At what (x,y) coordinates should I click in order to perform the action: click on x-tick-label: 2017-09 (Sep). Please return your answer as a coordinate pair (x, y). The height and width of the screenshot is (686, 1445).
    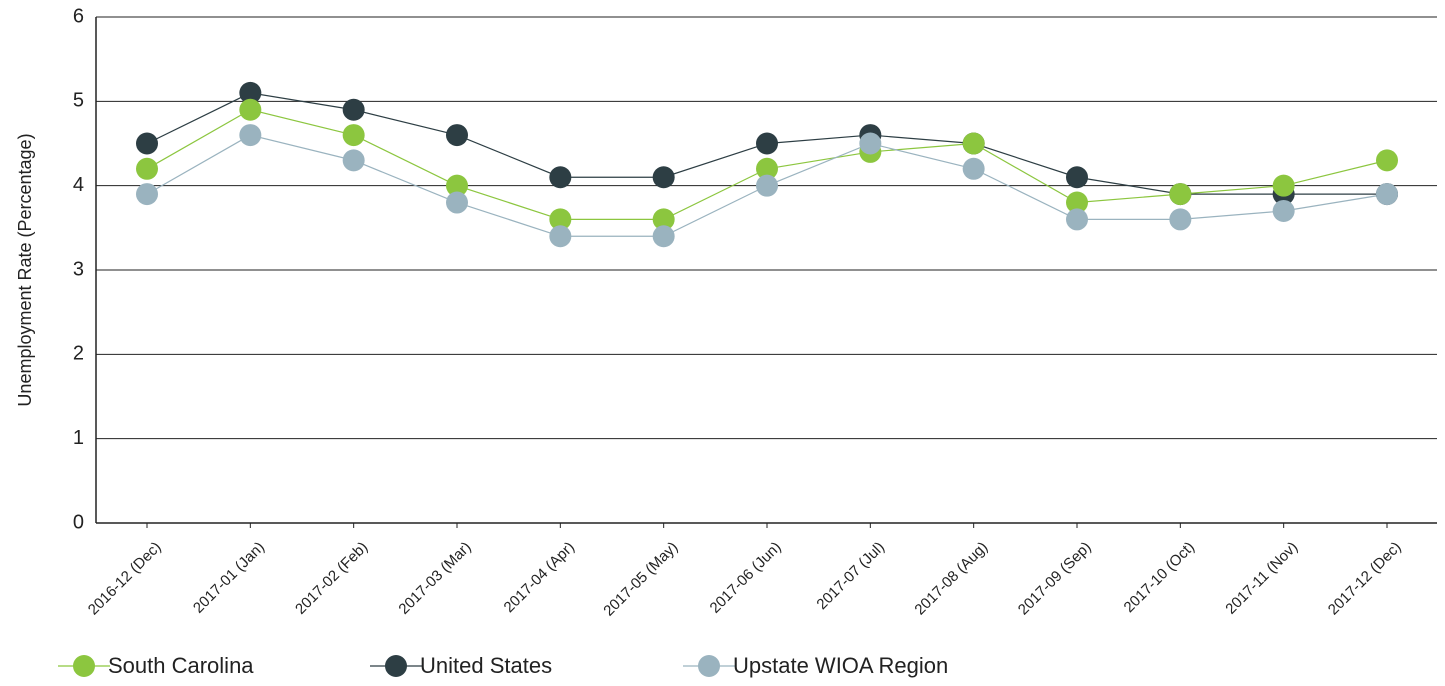
    Looking at the image, I should click on (1055, 579).